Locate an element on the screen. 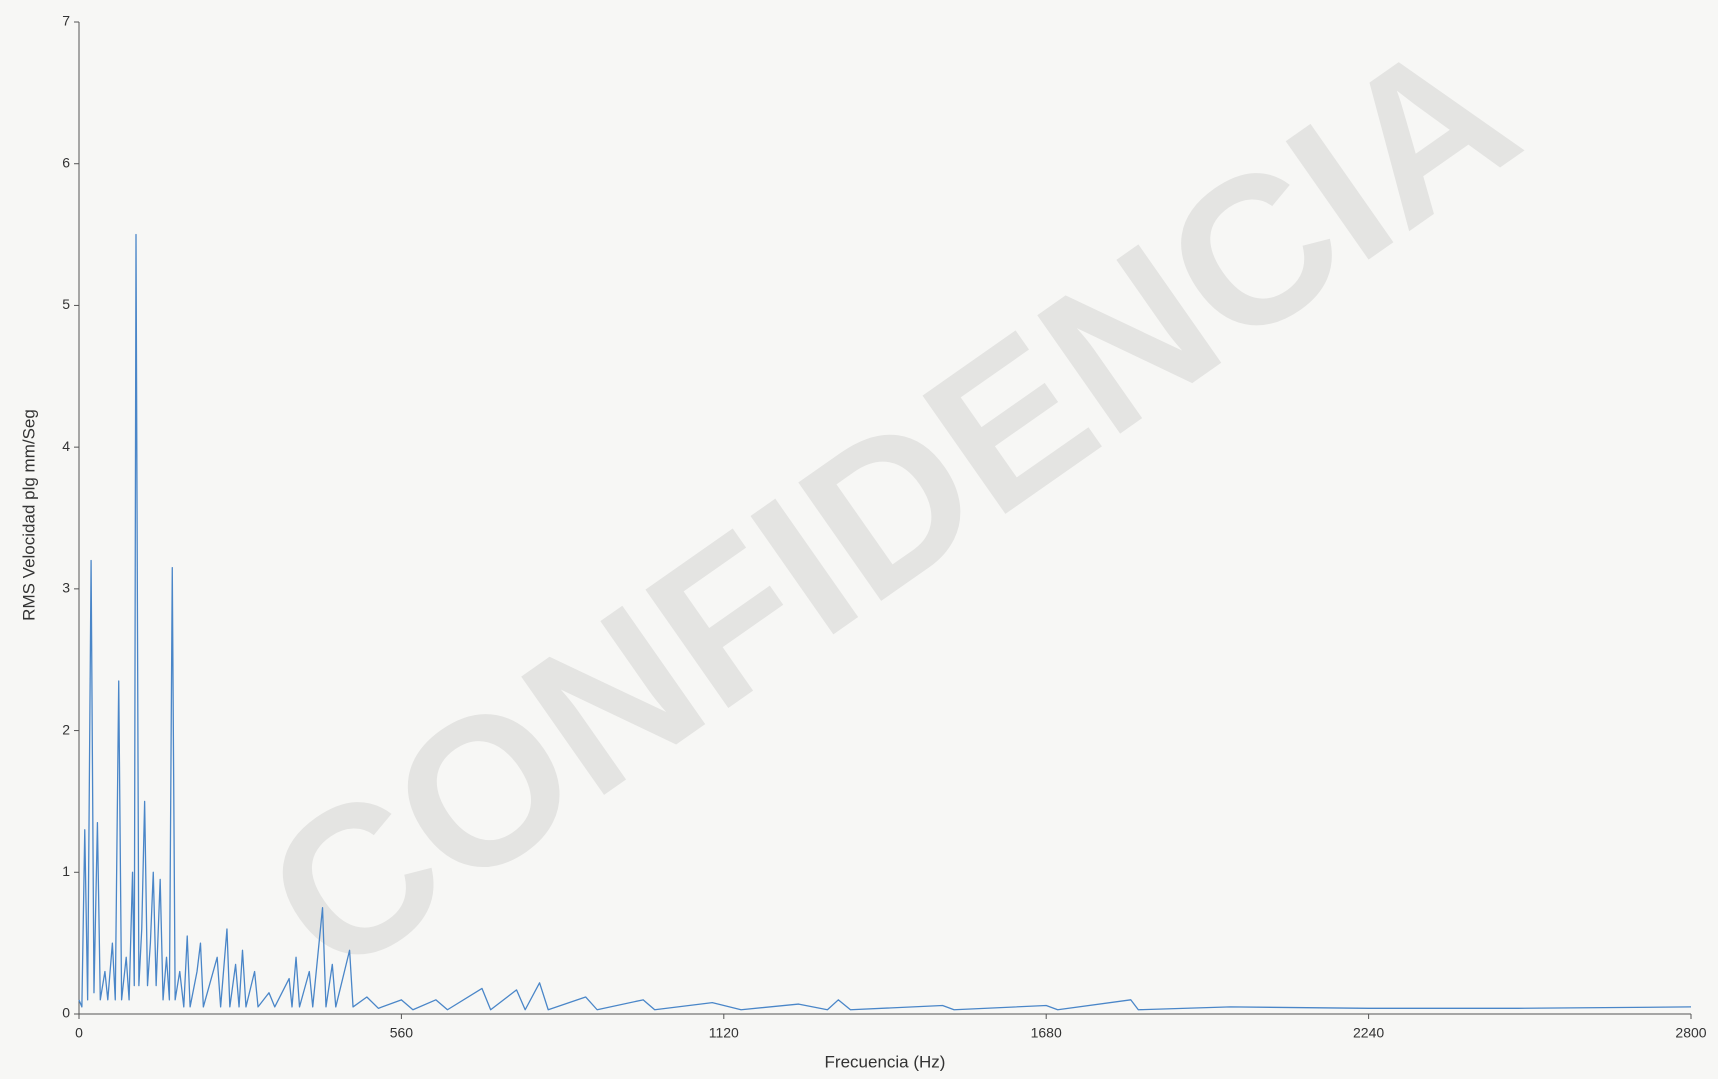 This screenshot has width=1718, height=1079. x-tick-label: 0 is located at coordinates (79, 1033).